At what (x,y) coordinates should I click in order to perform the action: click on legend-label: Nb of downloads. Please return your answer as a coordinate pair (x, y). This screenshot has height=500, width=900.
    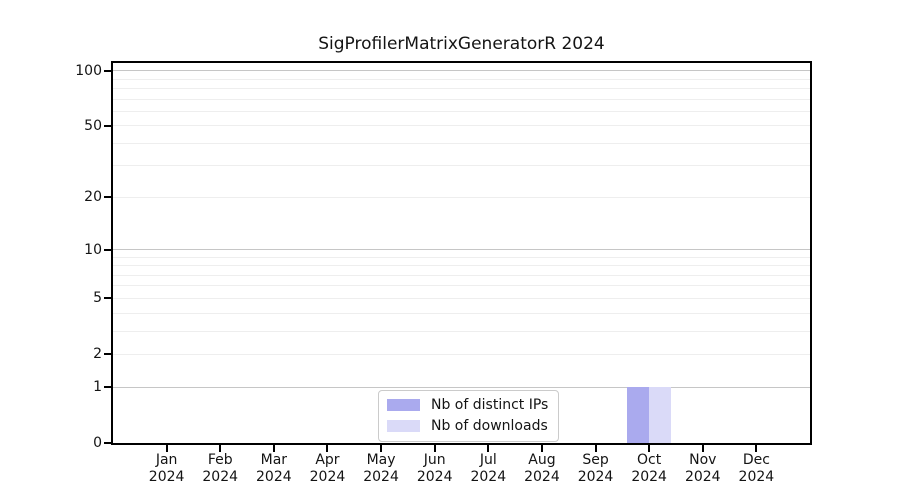
    Looking at the image, I should click on (489, 426).